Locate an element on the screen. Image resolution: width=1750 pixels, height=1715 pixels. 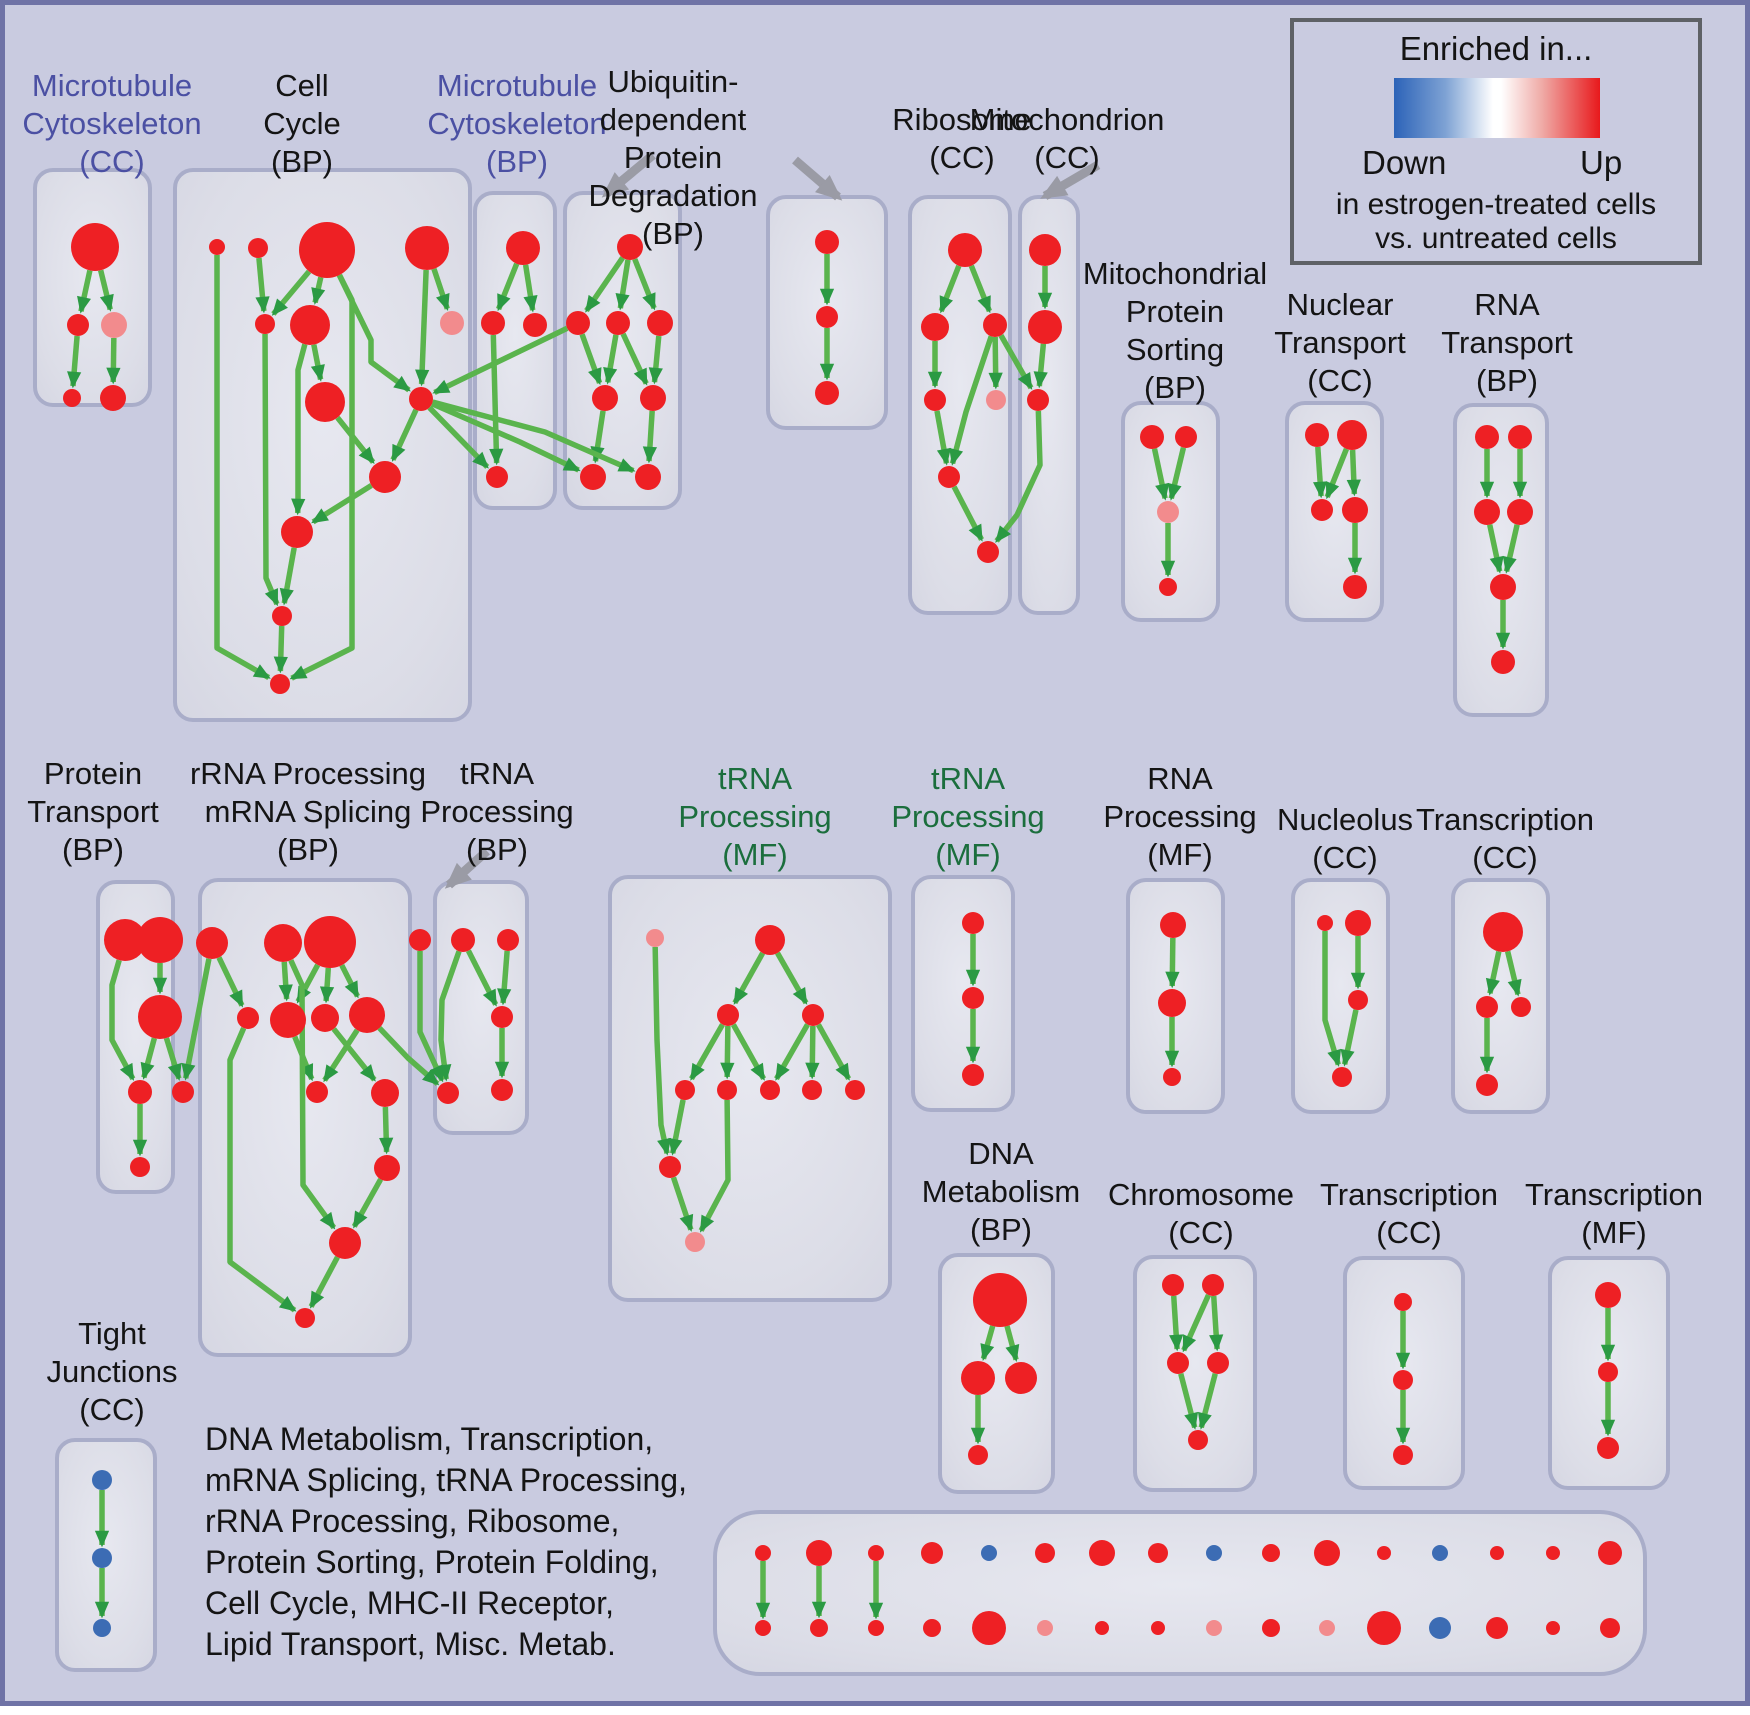
cluster-box-cell-cycle is located at coordinates (322, 445).